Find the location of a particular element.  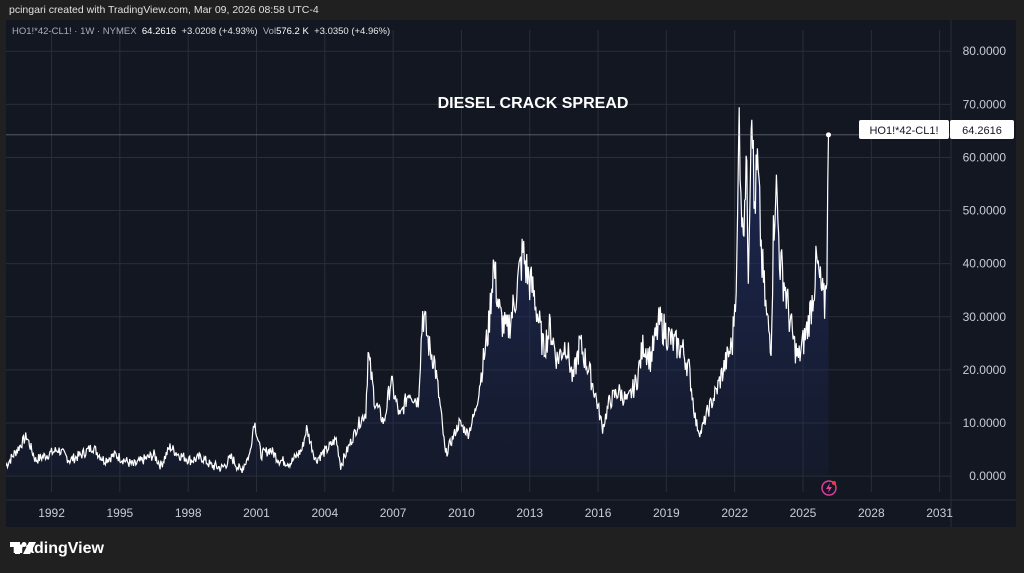

x-tick-label: 2013 is located at coordinates (529, 513).